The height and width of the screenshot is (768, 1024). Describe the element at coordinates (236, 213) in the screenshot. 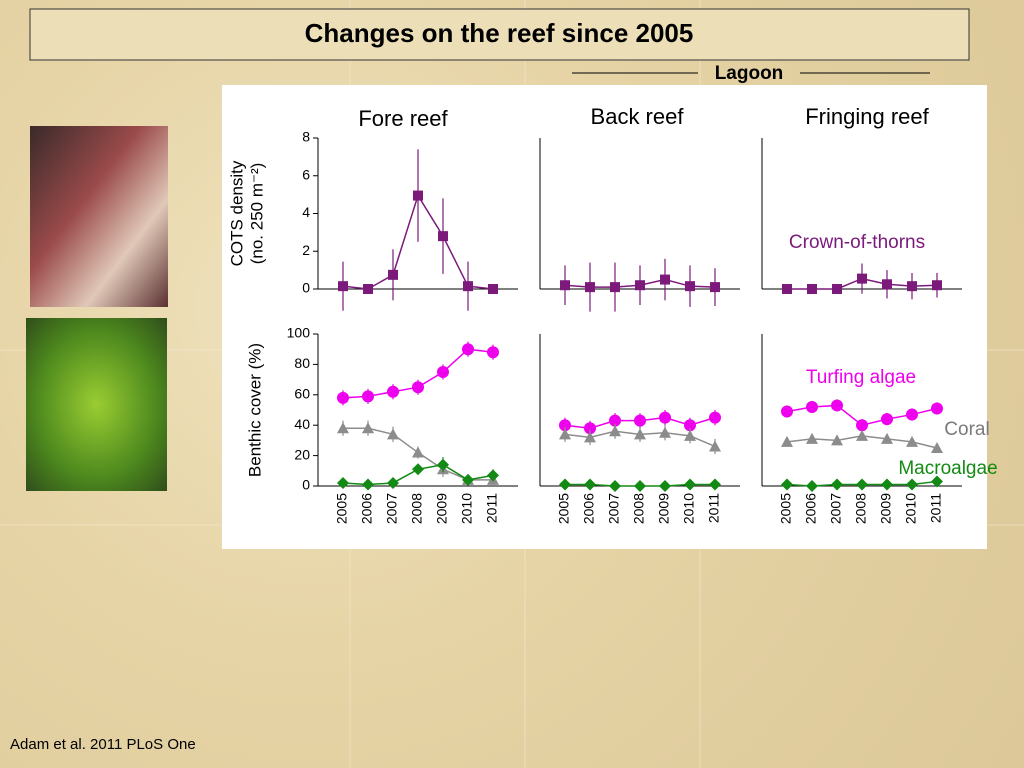

I see `y-axis-label: COTS density` at that location.